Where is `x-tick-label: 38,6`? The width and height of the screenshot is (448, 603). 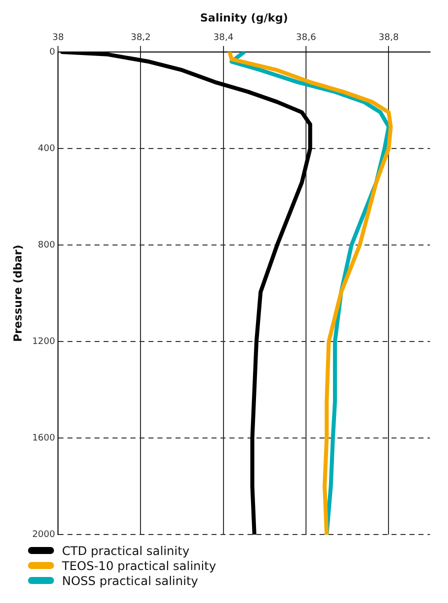
x-tick-label: 38,6 is located at coordinates (306, 37).